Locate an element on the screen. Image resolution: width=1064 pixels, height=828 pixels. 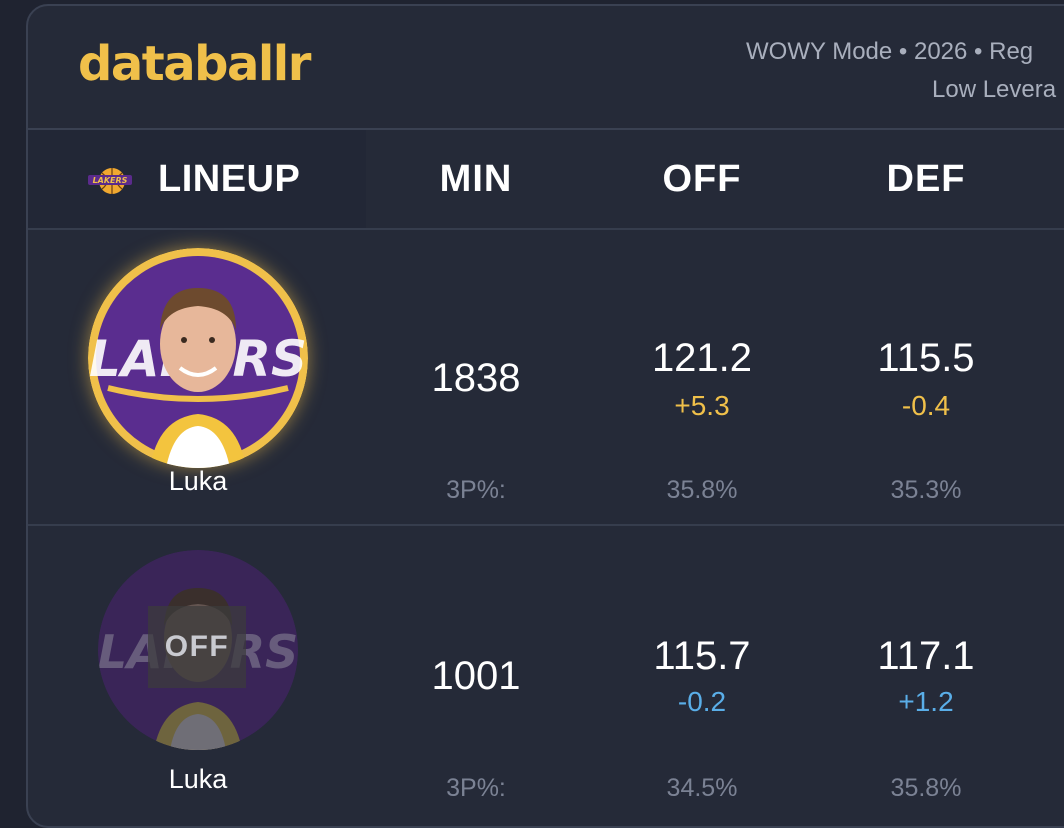
def-rating-diff: +1.2 is located at coordinates (926, 701).